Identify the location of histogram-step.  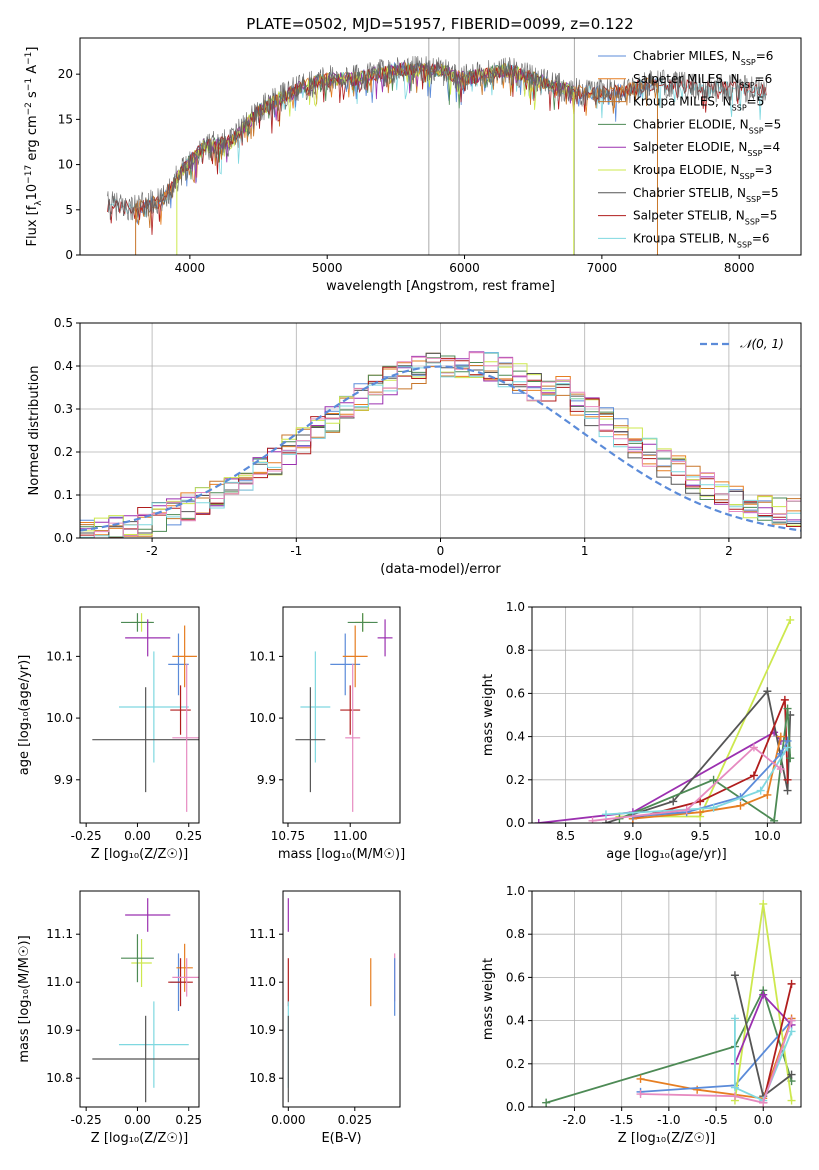
(440, 445).